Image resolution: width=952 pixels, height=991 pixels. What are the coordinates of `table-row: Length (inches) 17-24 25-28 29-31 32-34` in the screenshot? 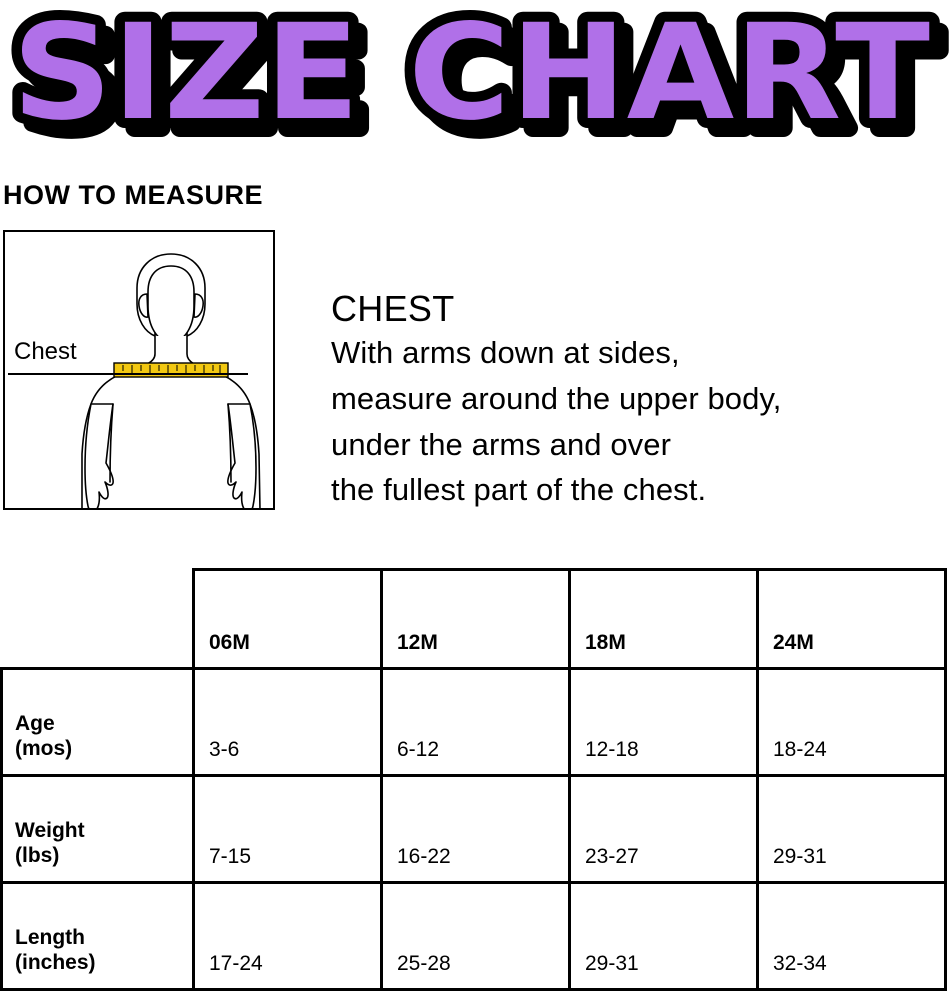 It's located at (473, 936).